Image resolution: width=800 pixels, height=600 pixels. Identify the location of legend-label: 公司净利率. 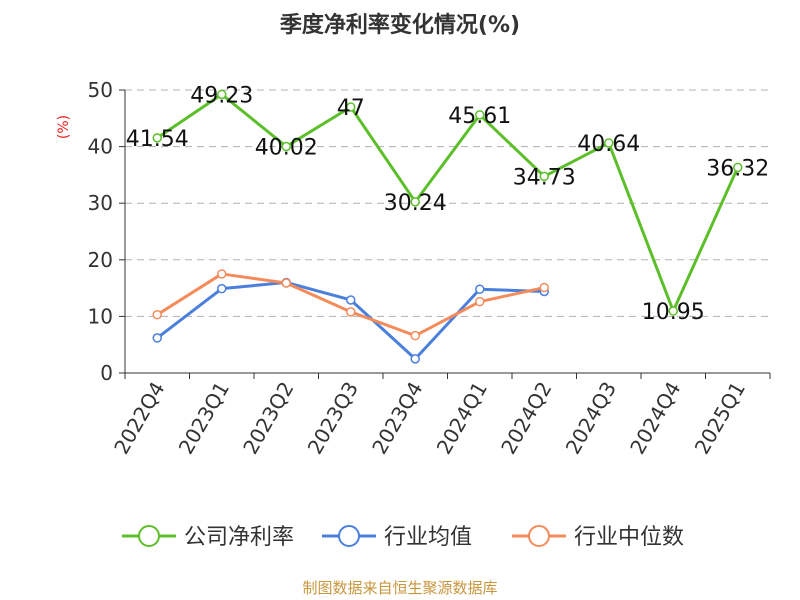
(239, 537).